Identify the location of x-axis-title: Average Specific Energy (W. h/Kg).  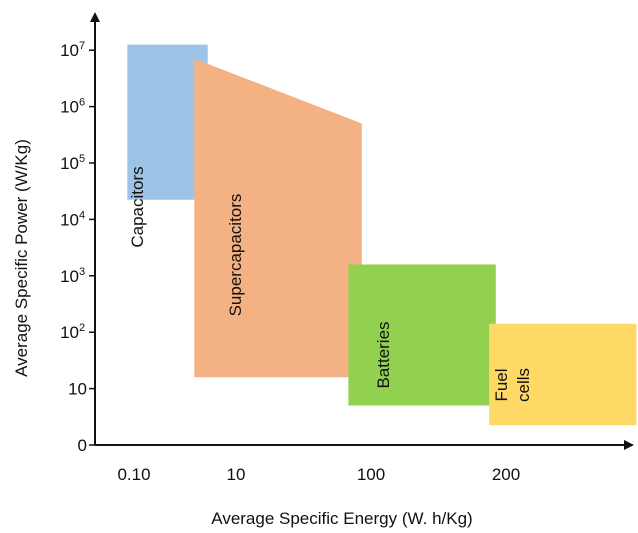
(341, 518).